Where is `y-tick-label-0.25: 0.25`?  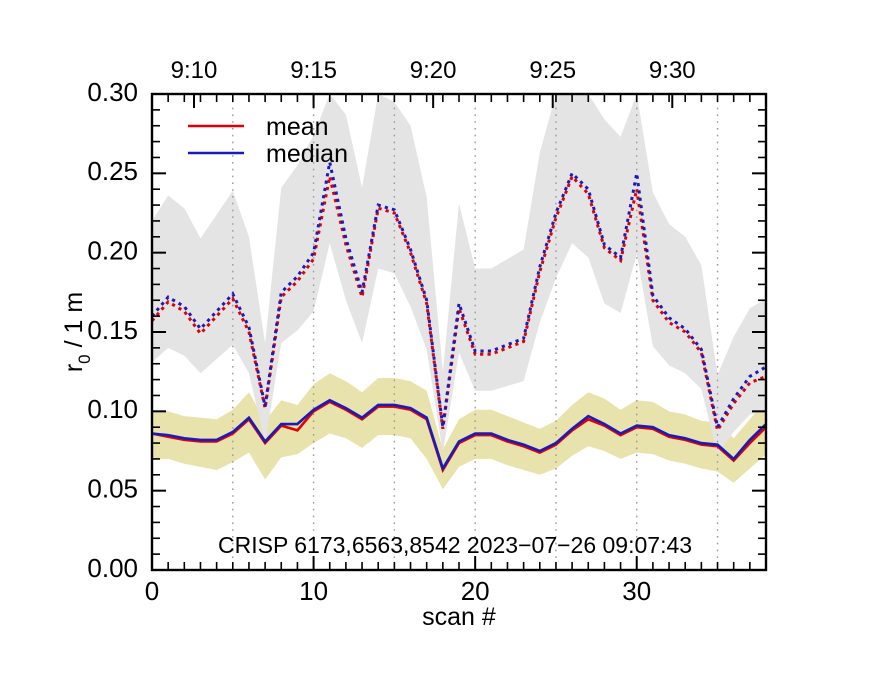
y-tick-label-0.25: 0.25 is located at coordinates (112, 171).